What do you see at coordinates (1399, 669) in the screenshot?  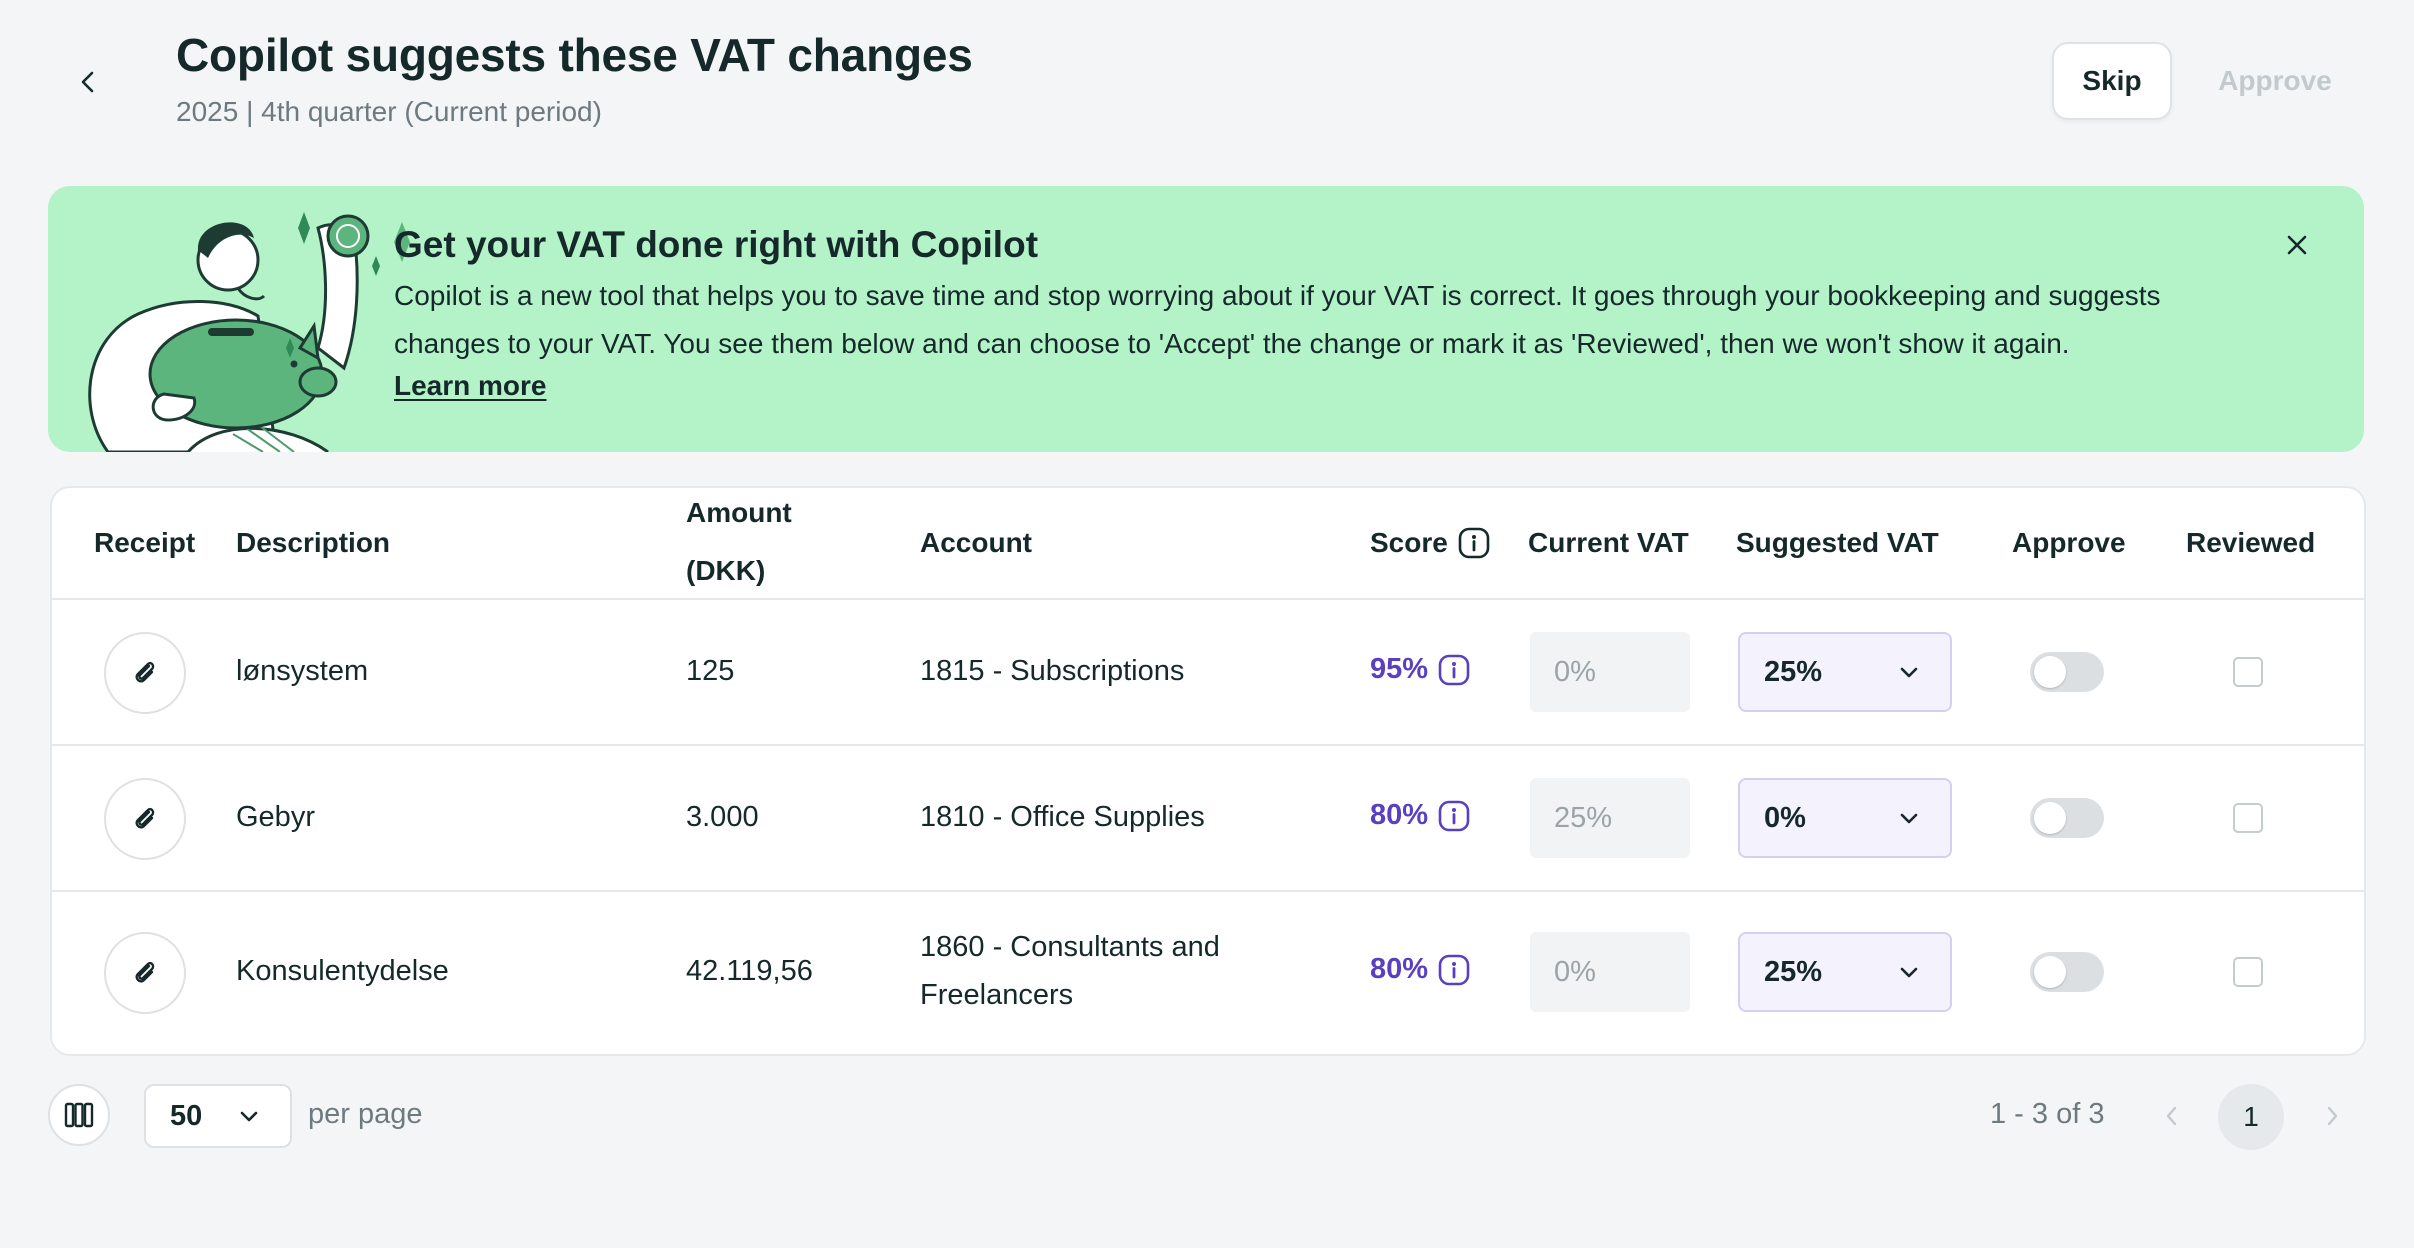 I see `row-score-value: 95%` at bounding box center [1399, 669].